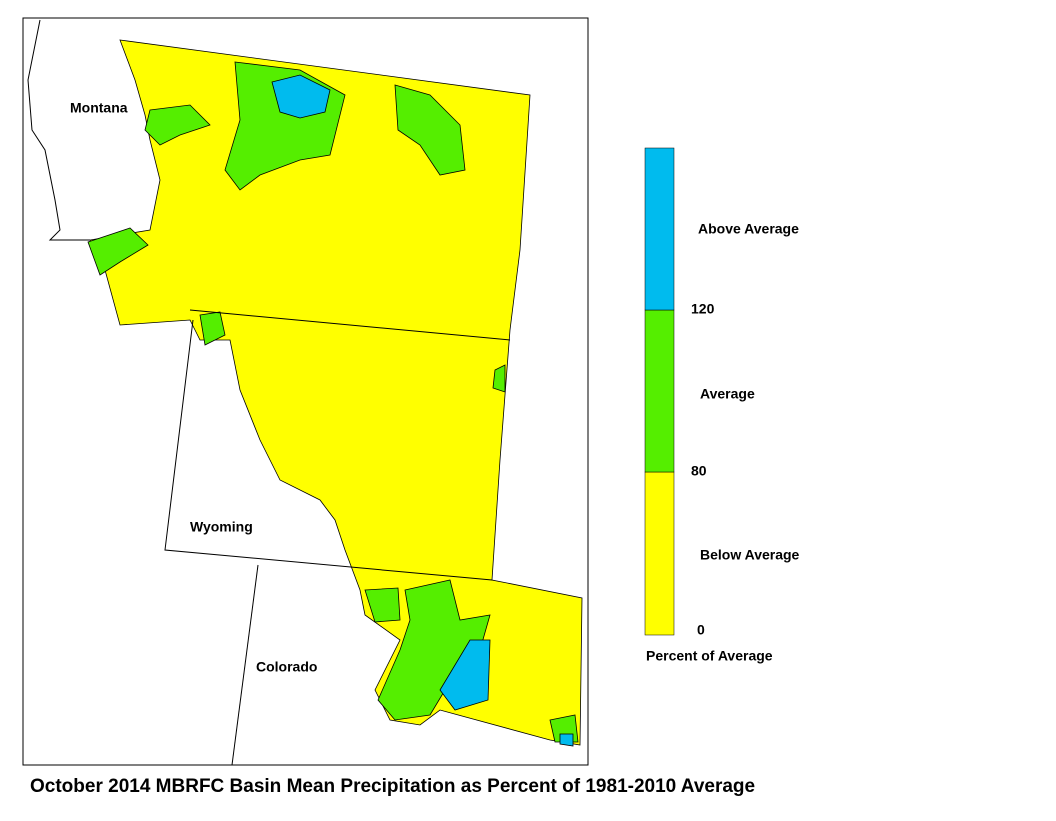 The height and width of the screenshot is (821, 1056). Describe the element at coordinates (701, 630) in the screenshot. I see `legend-tick-label: 0` at that location.